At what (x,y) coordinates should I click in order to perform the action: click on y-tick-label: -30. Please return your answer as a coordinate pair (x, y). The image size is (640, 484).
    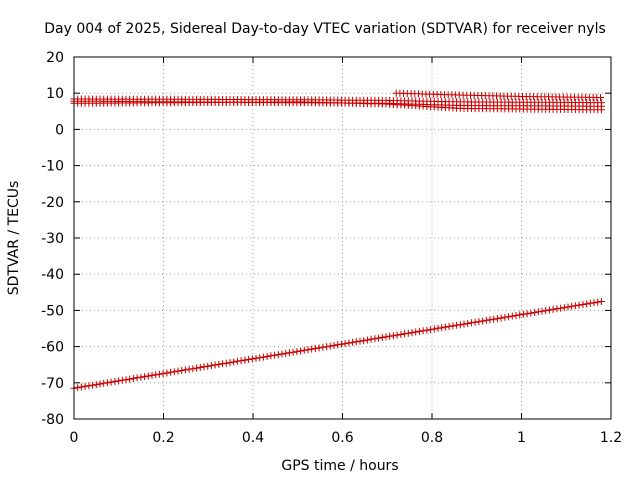
    Looking at the image, I should click on (52, 239).